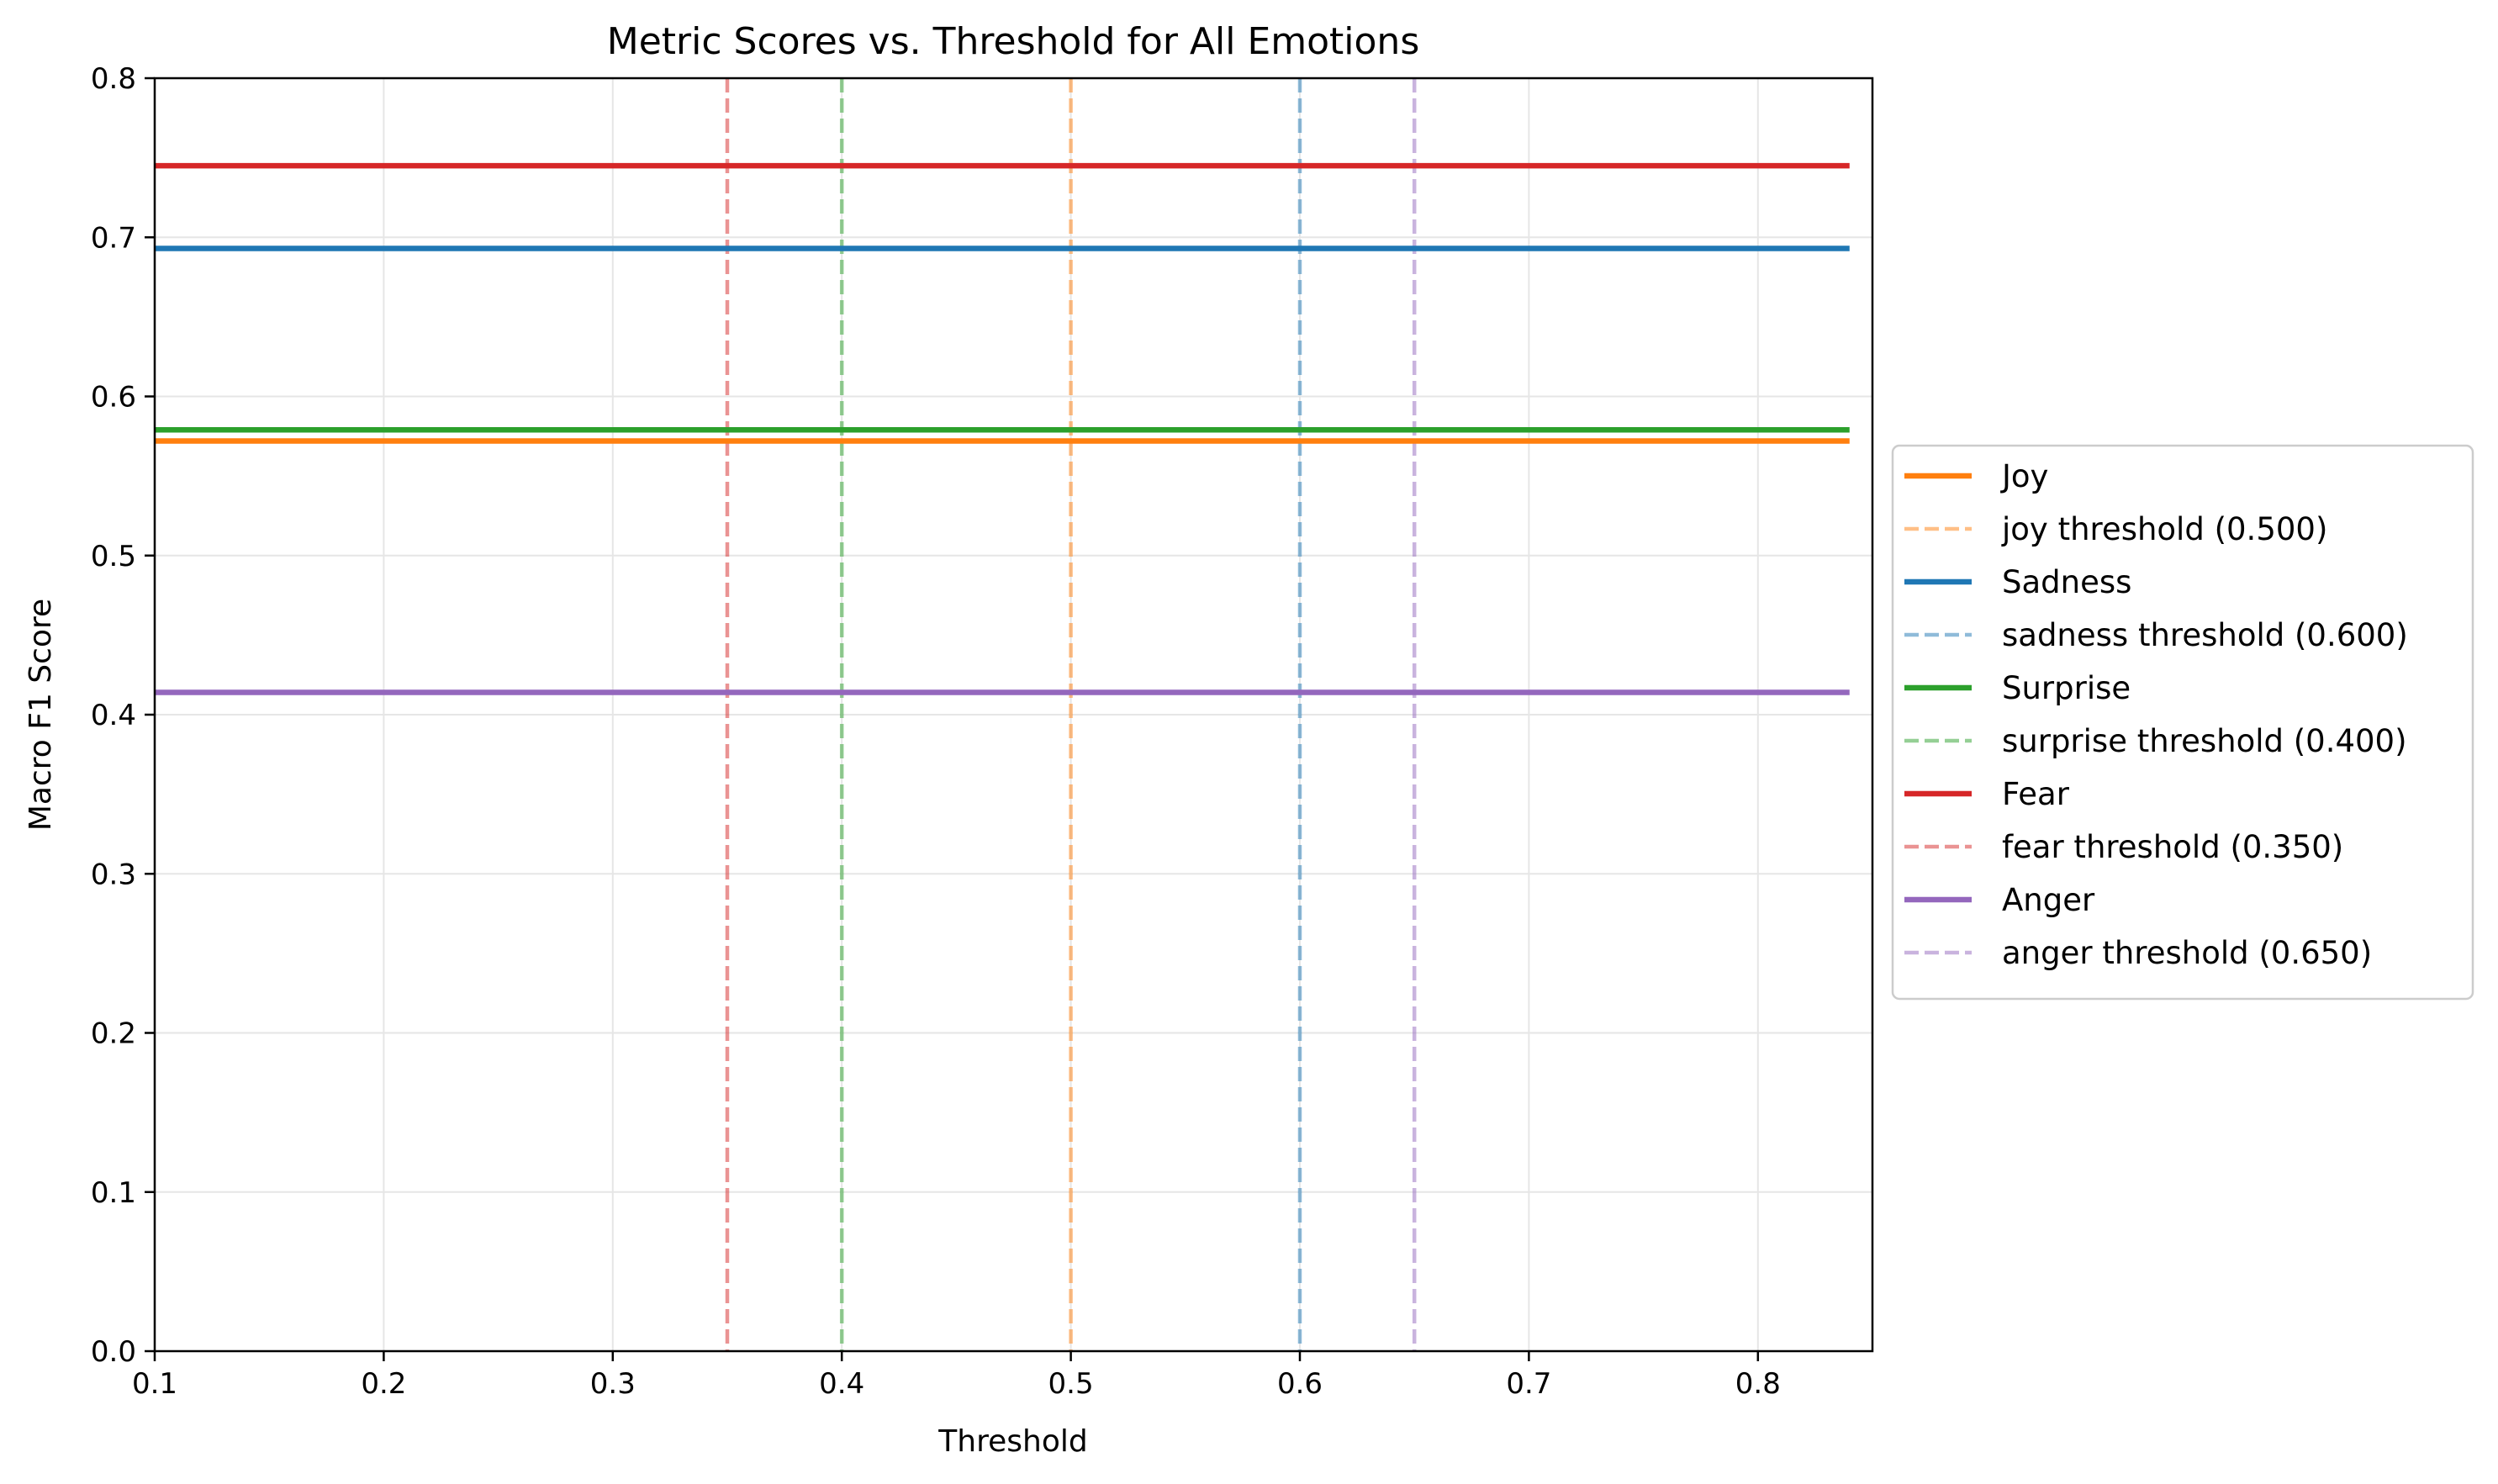 Image resolution: width=2498 pixels, height=1484 pixels. What do you see at coordinates (113, 715) in the screenshot?
I see `y-tick-label: 0.4` at bounding box center [113, 715].